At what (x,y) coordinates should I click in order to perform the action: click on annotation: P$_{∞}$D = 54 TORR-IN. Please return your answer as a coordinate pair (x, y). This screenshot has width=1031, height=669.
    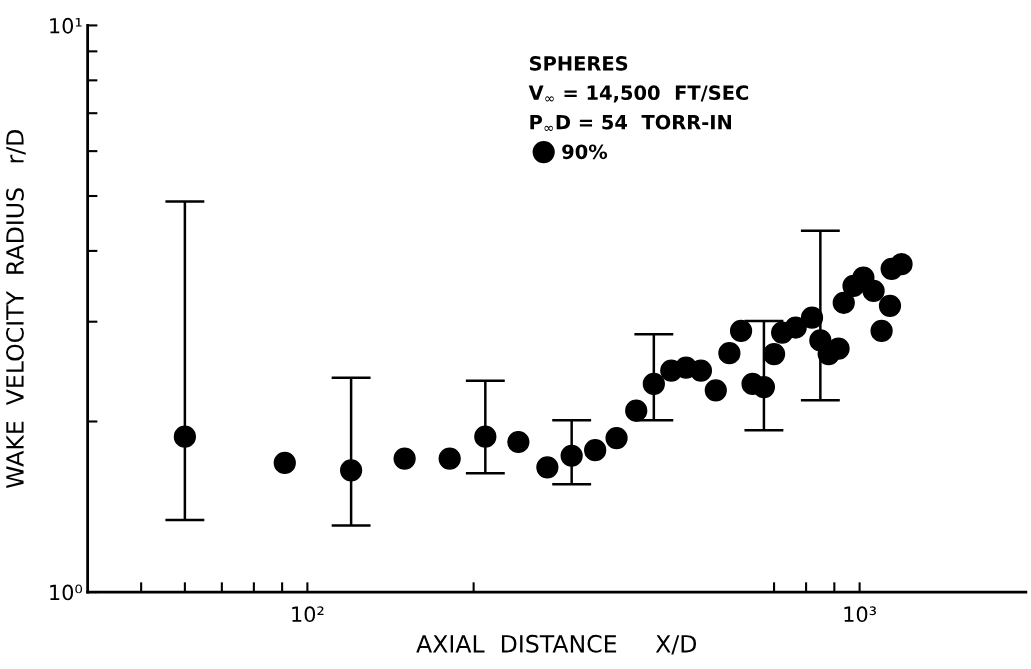
    Looking at the image, I should click on (630, 122).